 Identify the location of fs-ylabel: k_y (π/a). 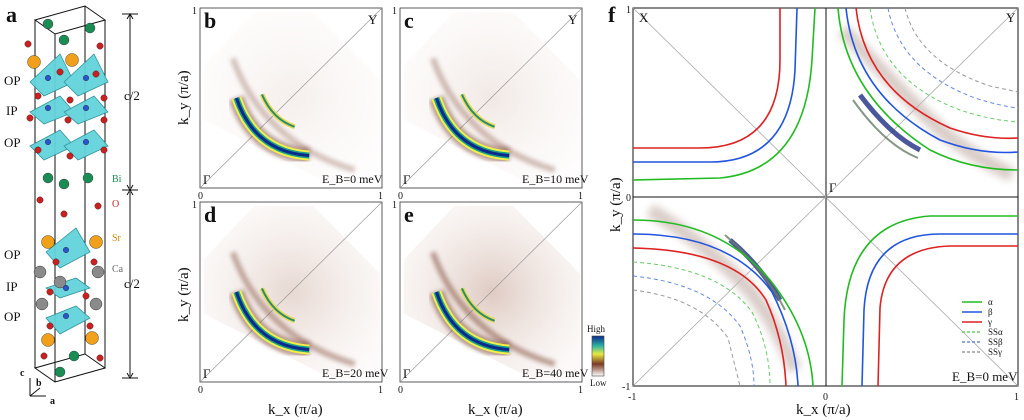
(616, 204).